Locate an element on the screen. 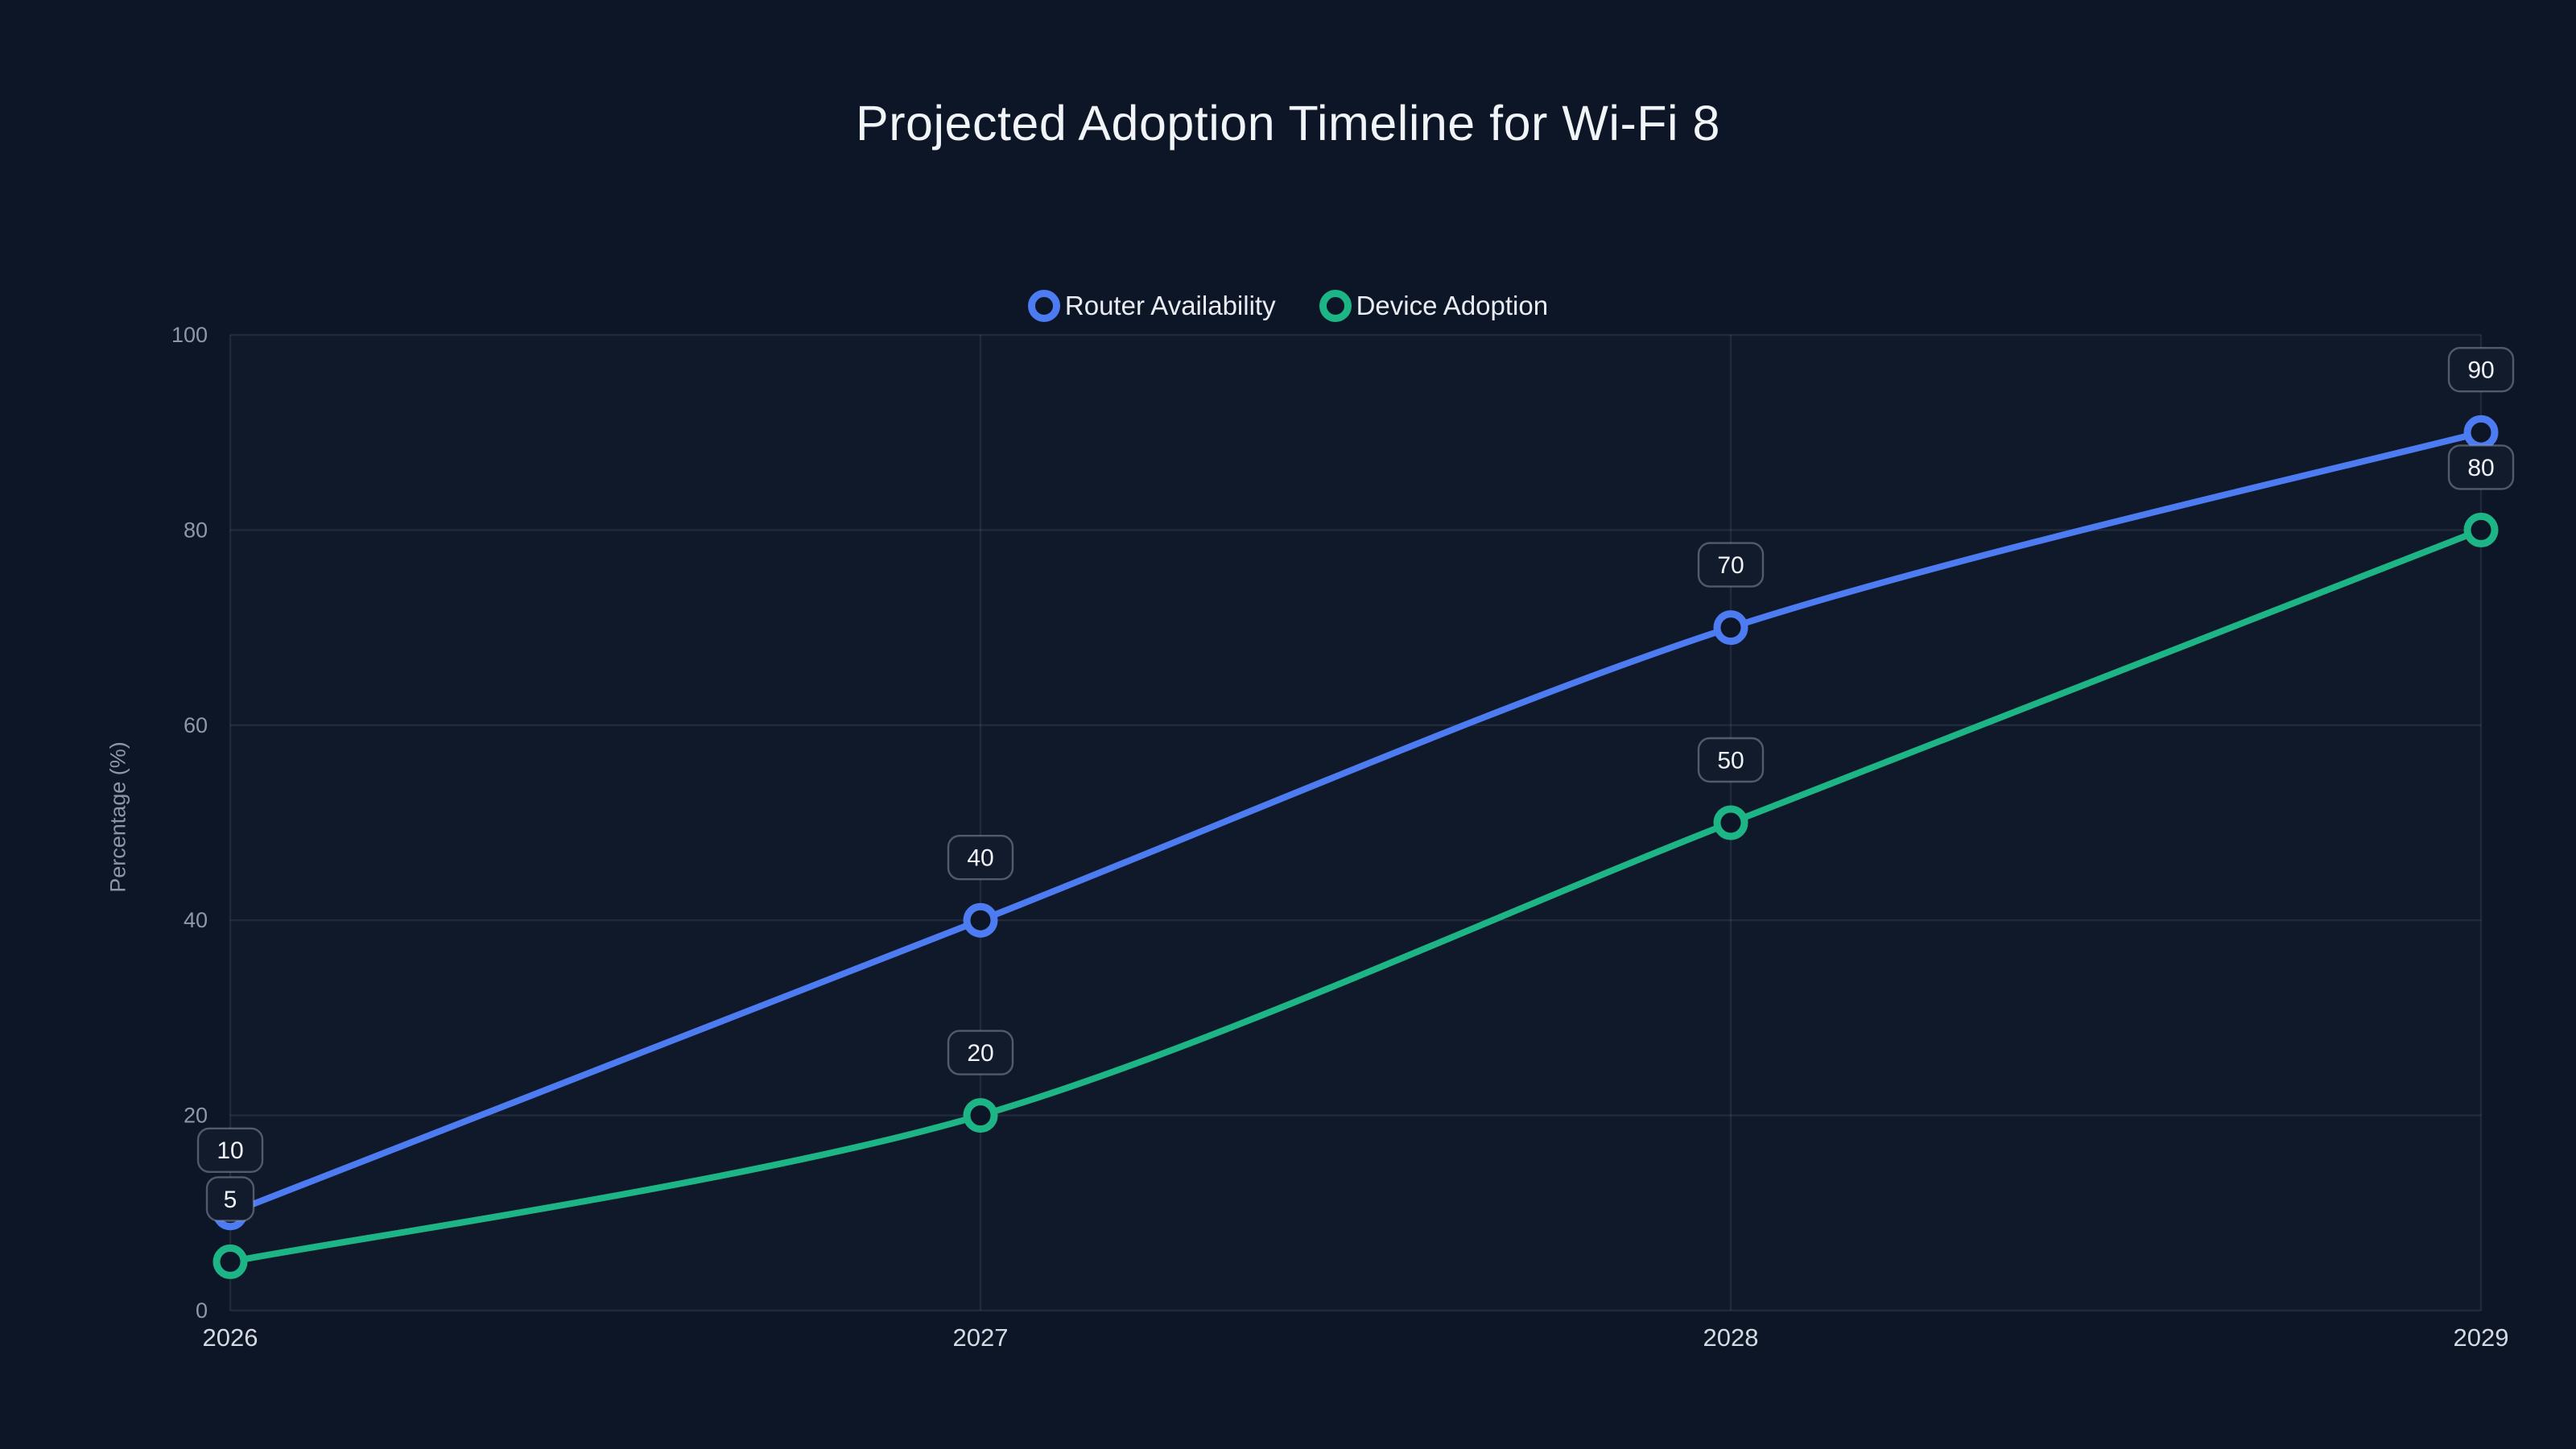 This screenshot has width=2576, height=1449. data-label: 40 is located at coordinates (980, 857).